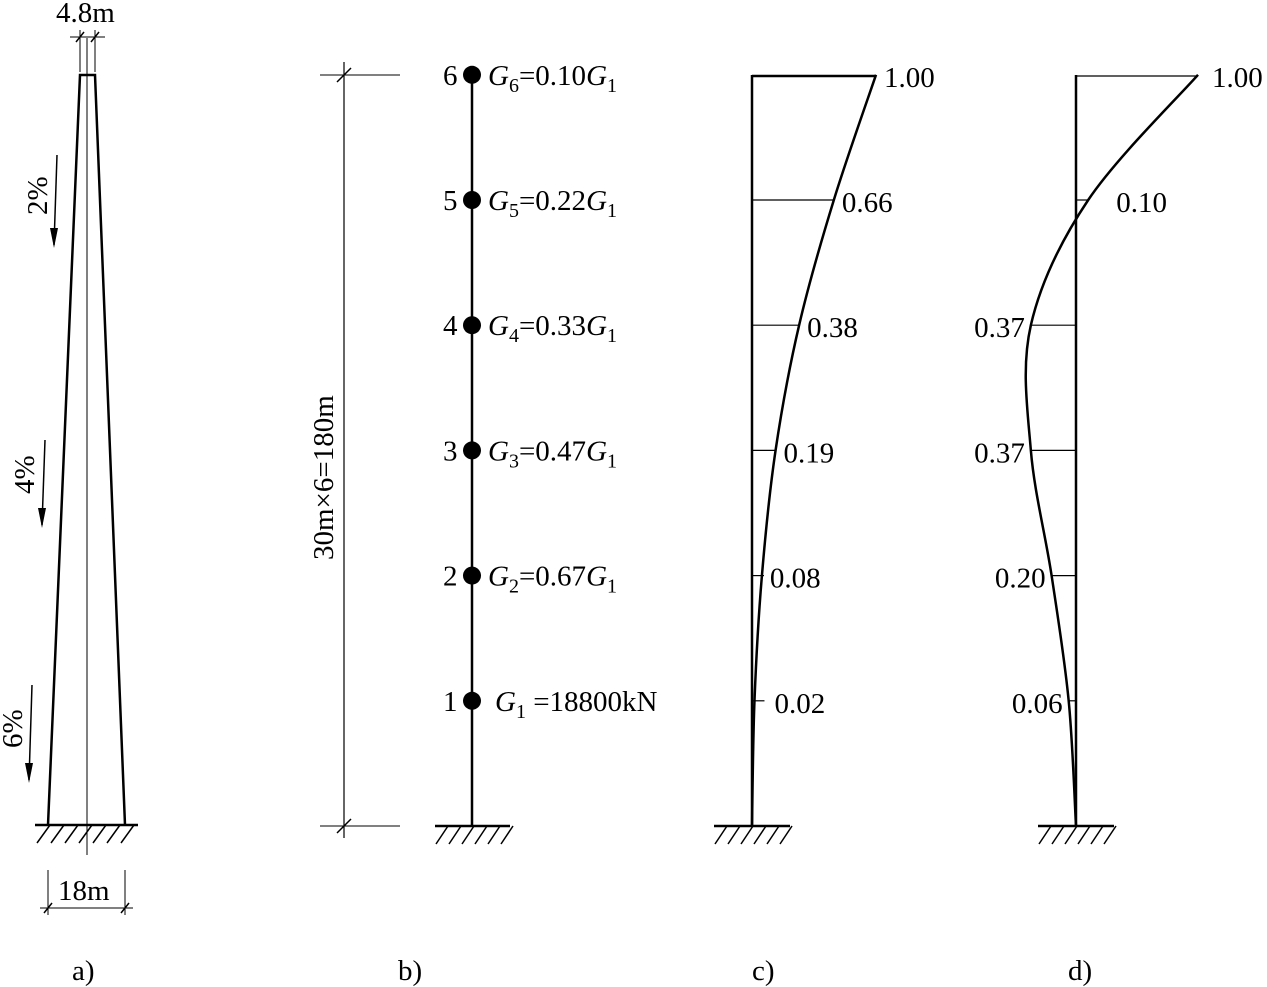  What do you see at coordinates (81, 472) in the screenshot?
I see `panel-a` at bounding box center [81, 472].